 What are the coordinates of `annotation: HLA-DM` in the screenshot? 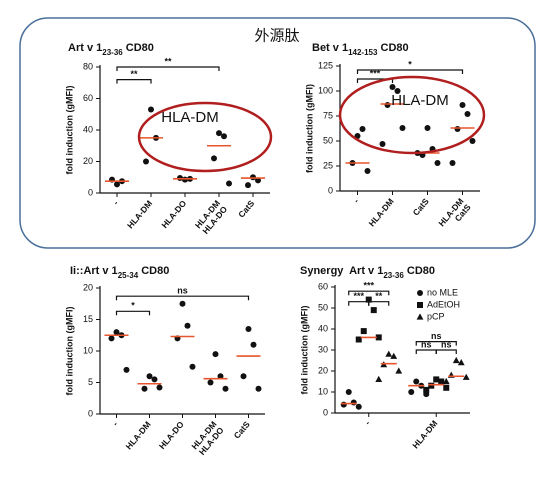 It's located at (420, 100).